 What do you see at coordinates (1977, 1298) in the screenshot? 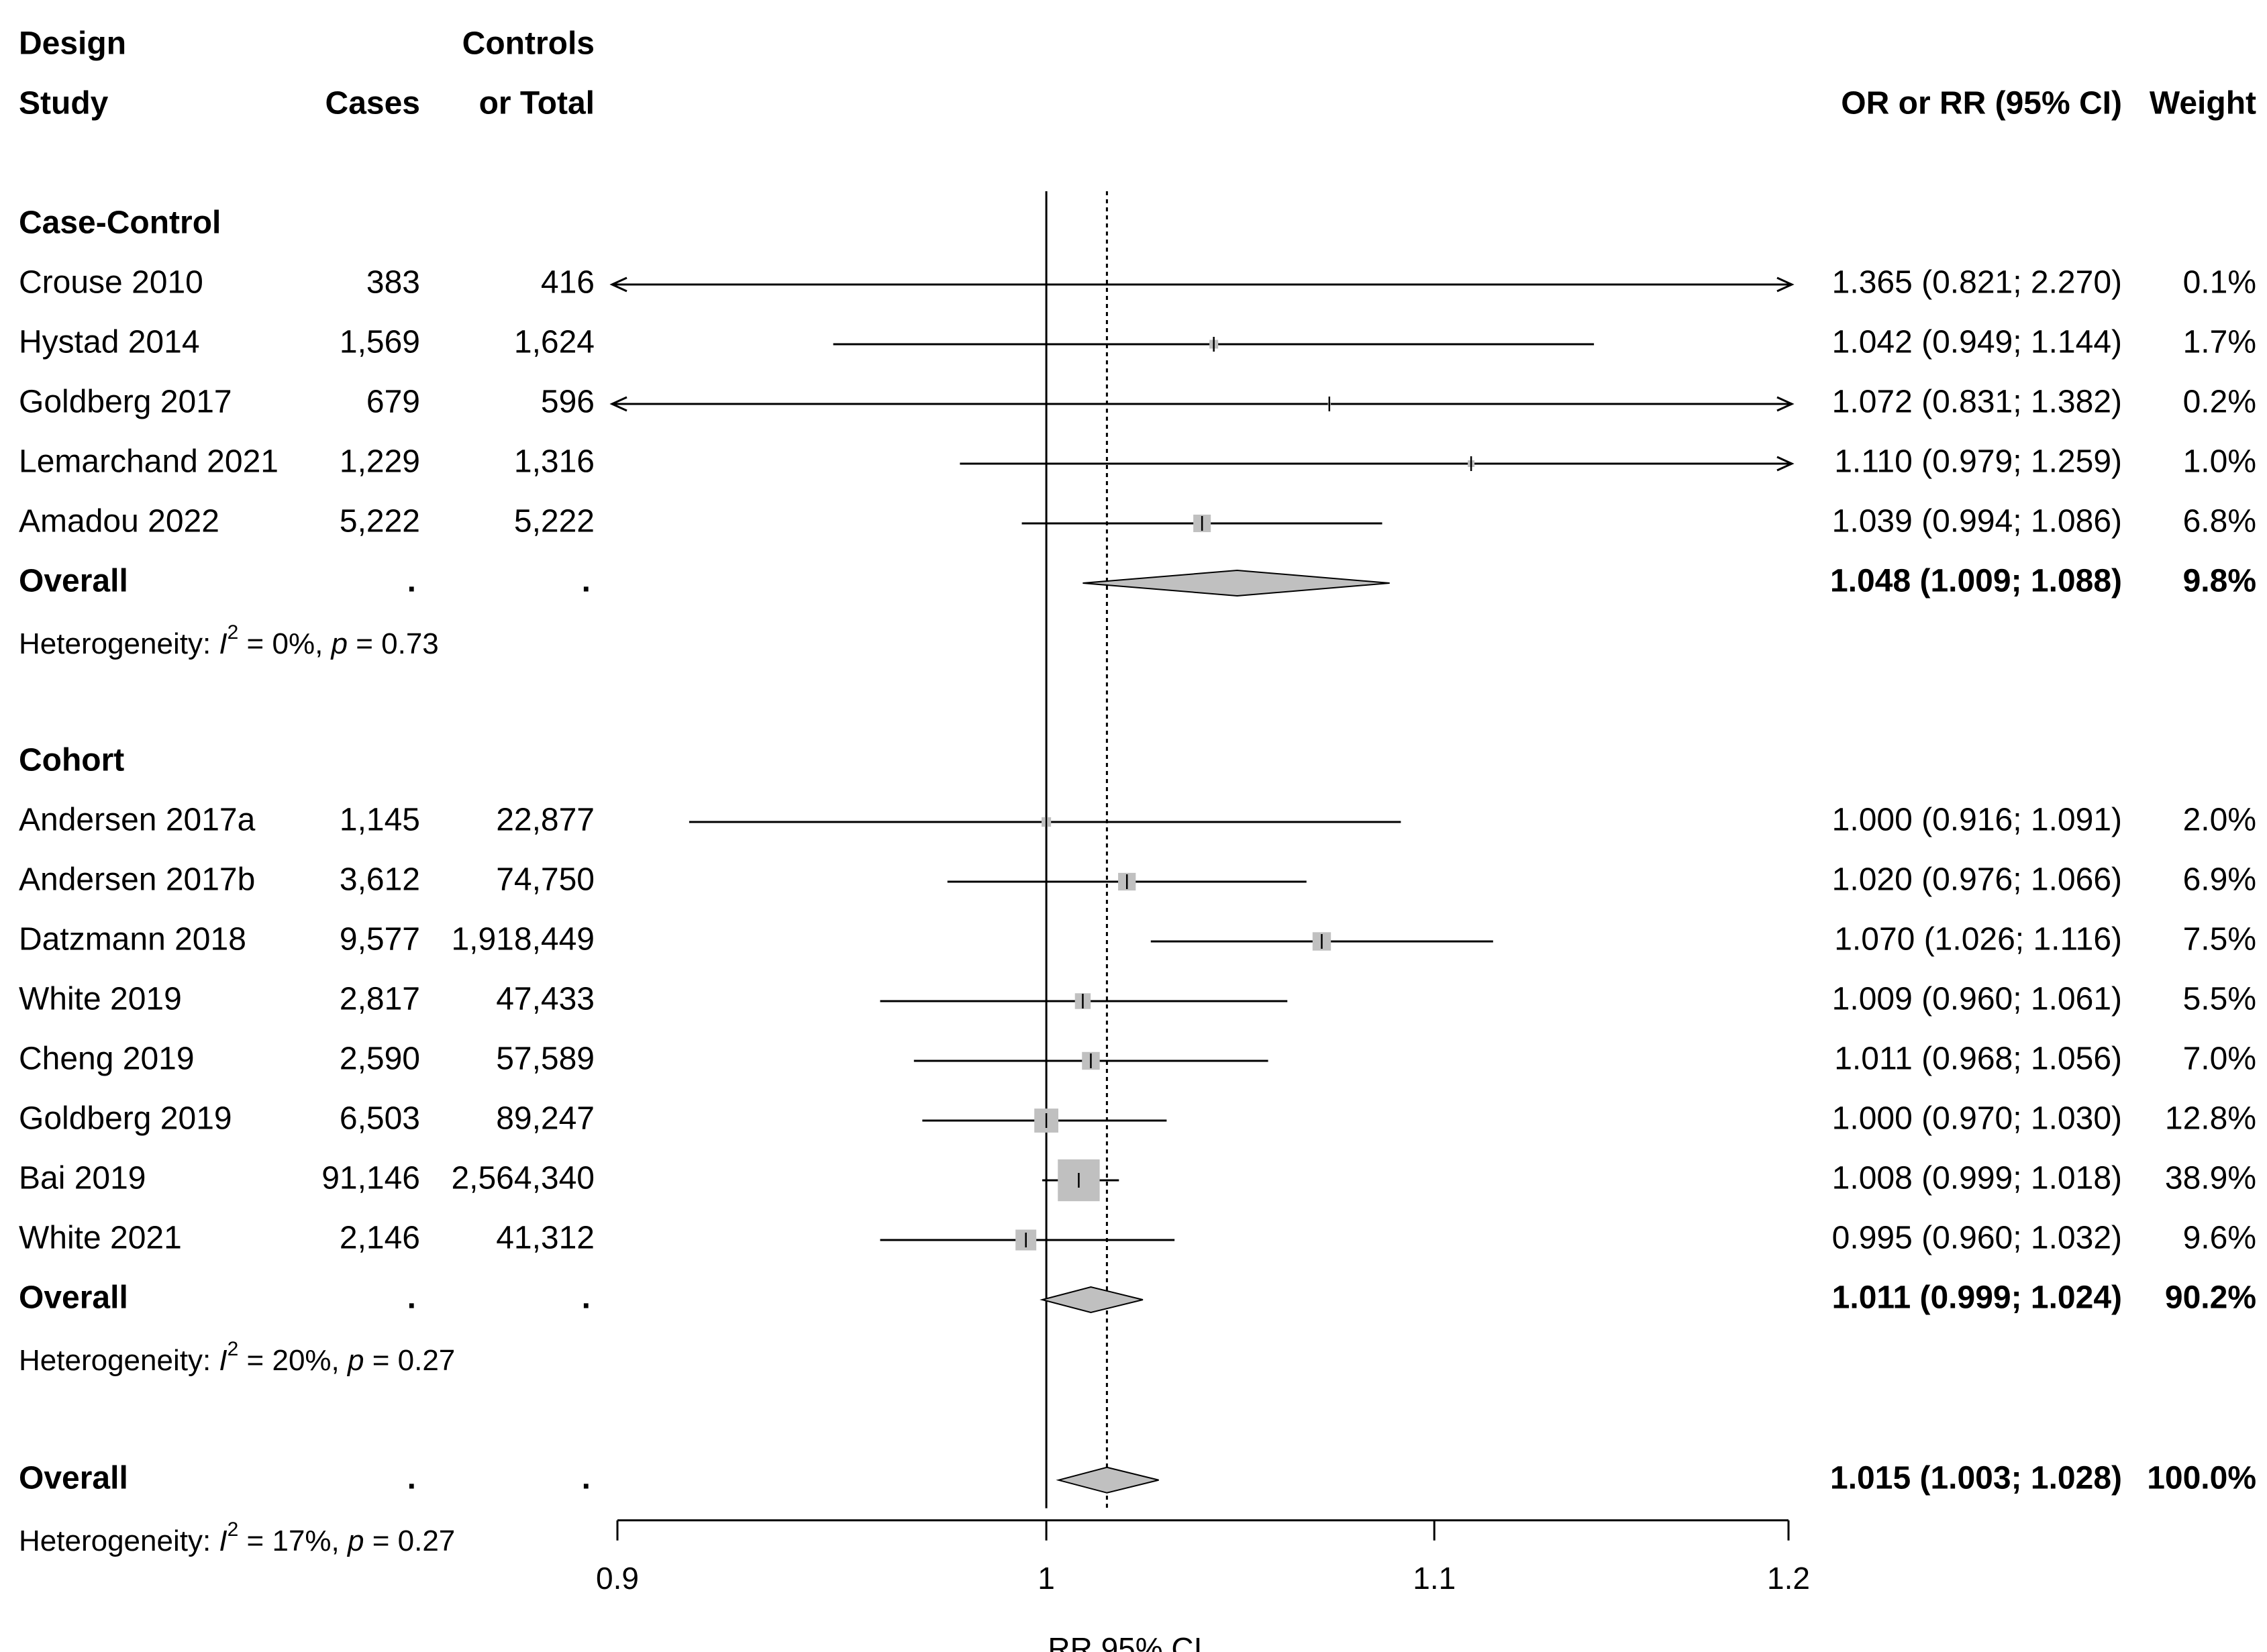
I see `subgroup-overall-ci-text: 1.011 (0.999; 1.024)` at bounding box center [1977, 1298].